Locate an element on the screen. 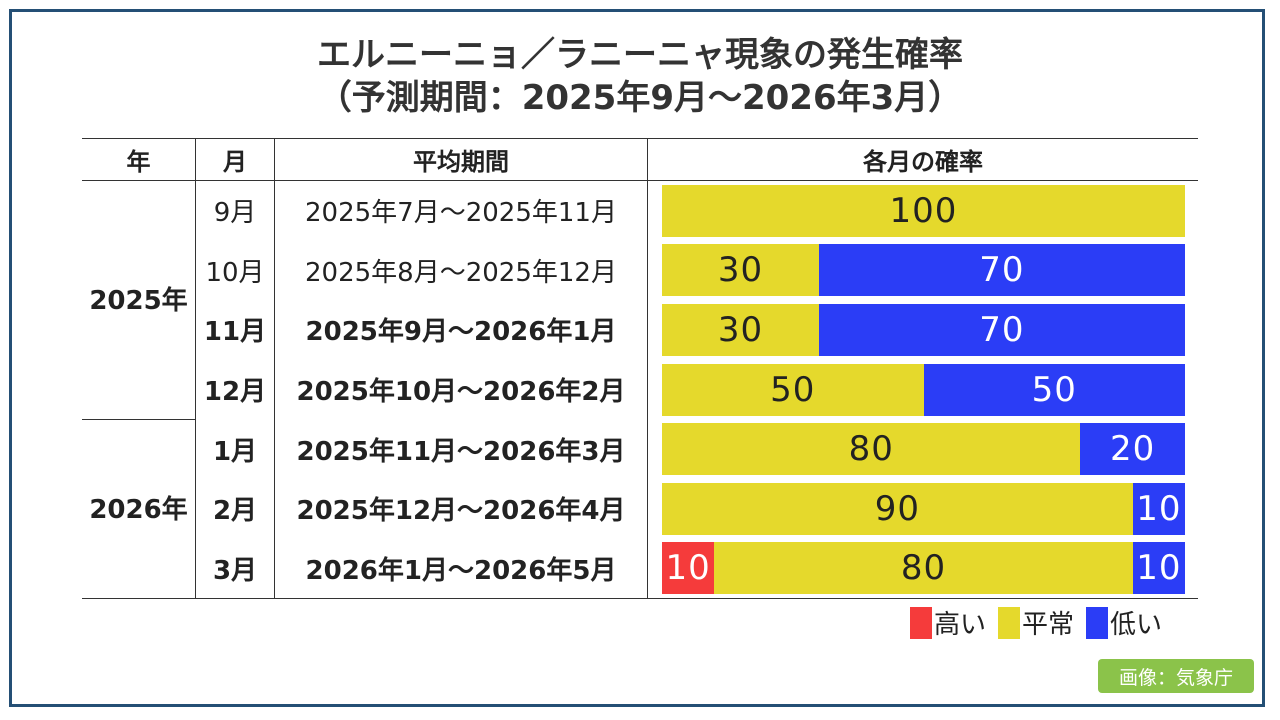 This screenshot has width=1280, height=720. legend: 高い 平常 低い is located at coordinates (1042, 622).